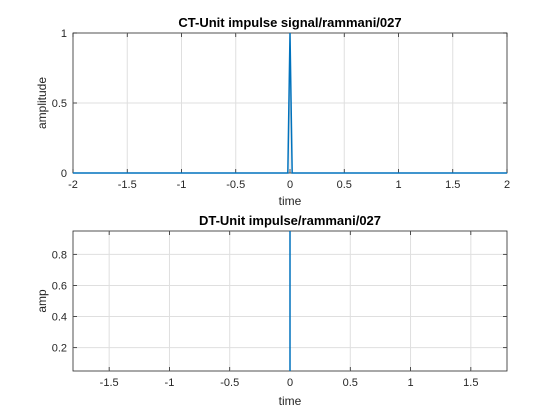 This screenshot has width=560, height=420. Describe the element at coordinates (64, 34) in the screenshot. I see `y-tick-label: 1` at that location.